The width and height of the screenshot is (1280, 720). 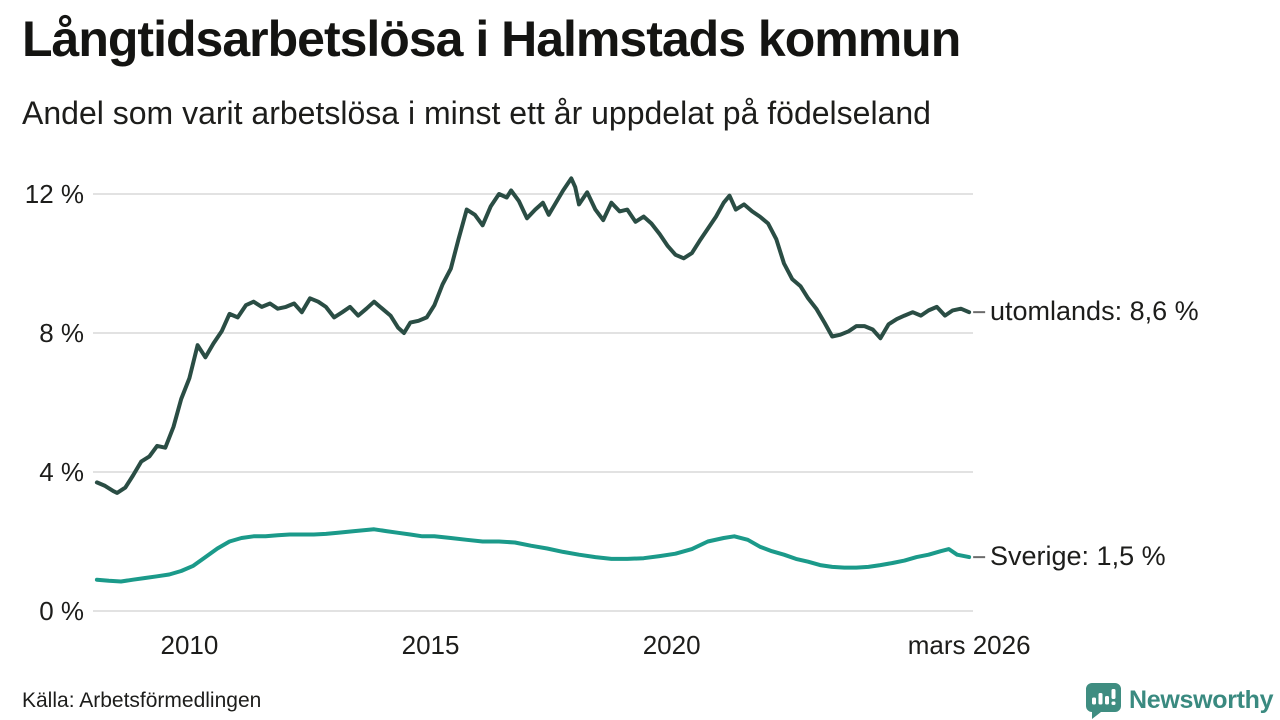 What do you see at coordinates (1094, 311) in the screenshot?
I see `series-label-utomlands: utomlands: 8,6 %` at bounding box center [1094, 311].